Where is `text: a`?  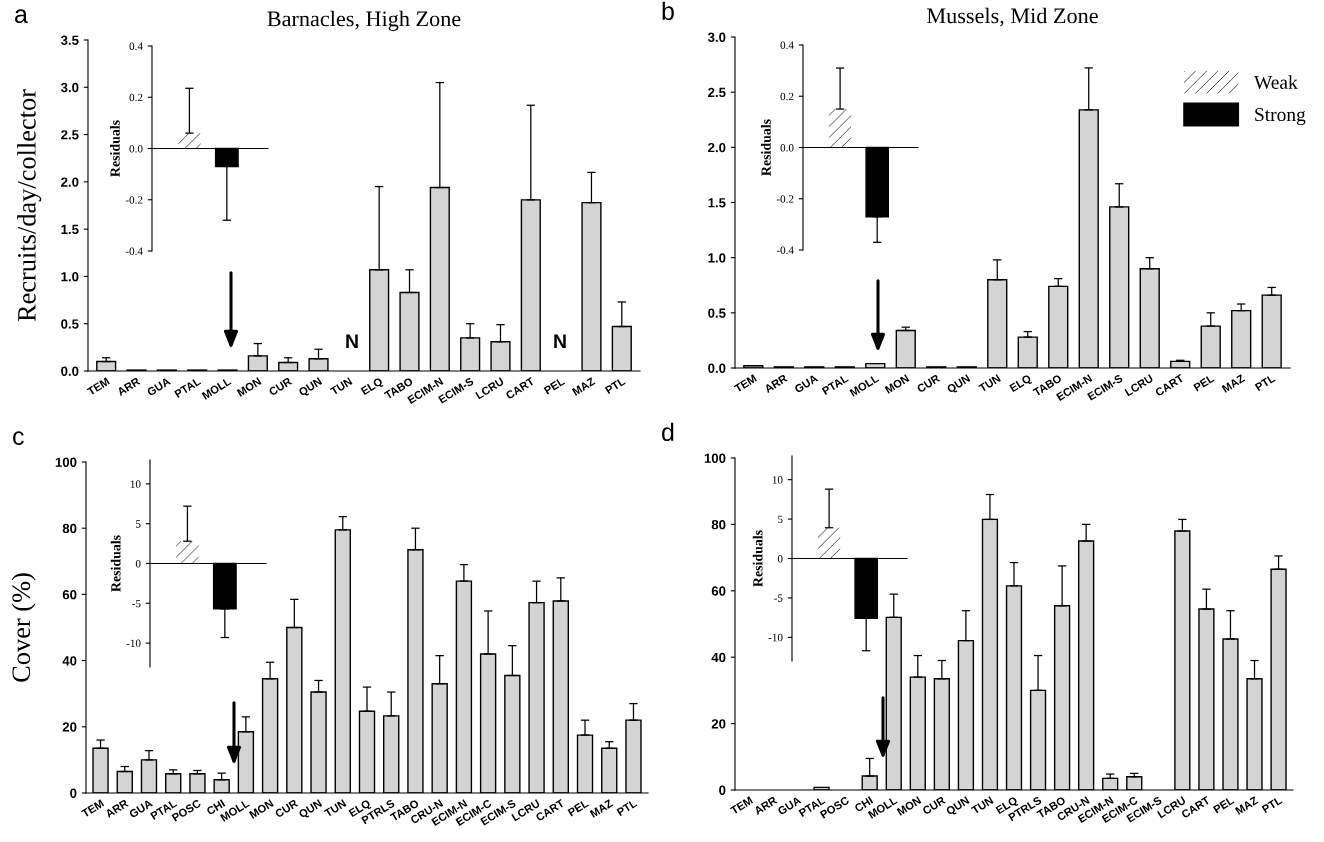 text: a is located at coordinates (21, 16).